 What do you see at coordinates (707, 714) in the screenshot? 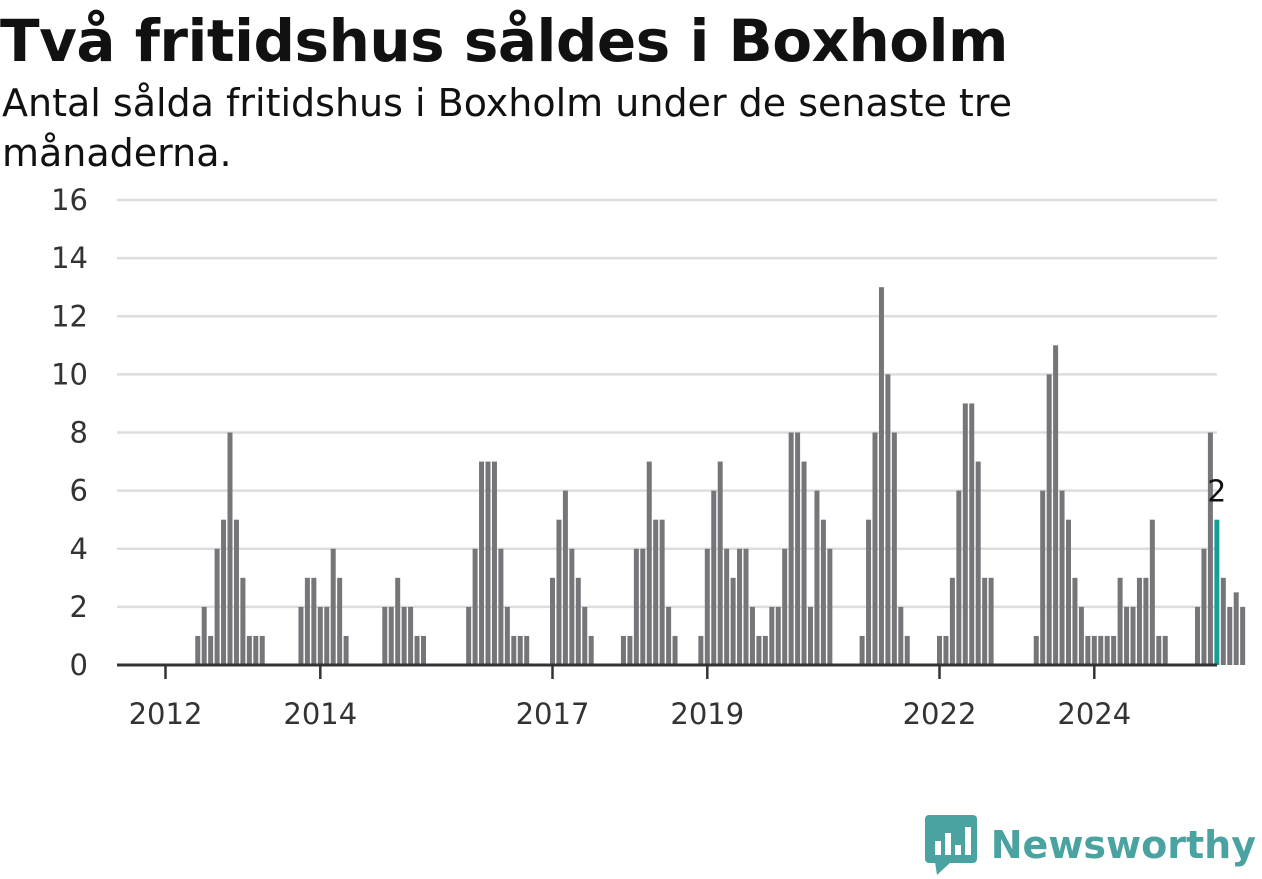
I see `x-tick-label: 2019` at bounding box center [707, 714].